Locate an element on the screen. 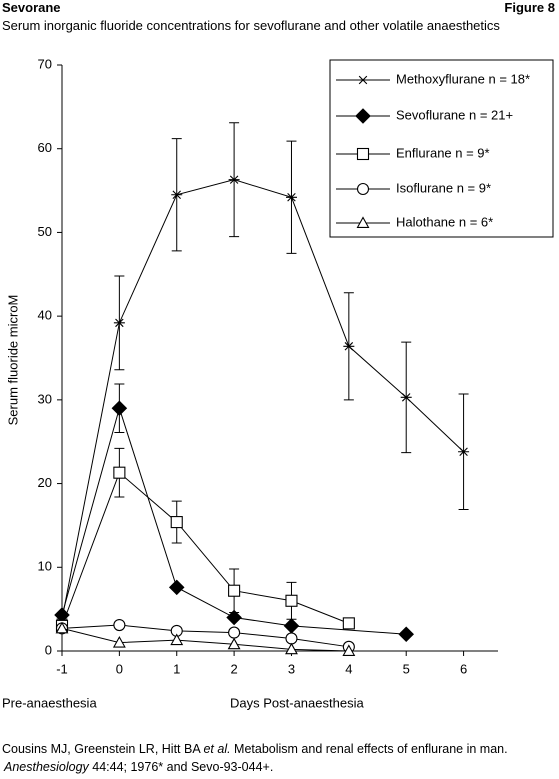  legend-label: Isoflurane n = 9* is located at coordinates (443, 187).